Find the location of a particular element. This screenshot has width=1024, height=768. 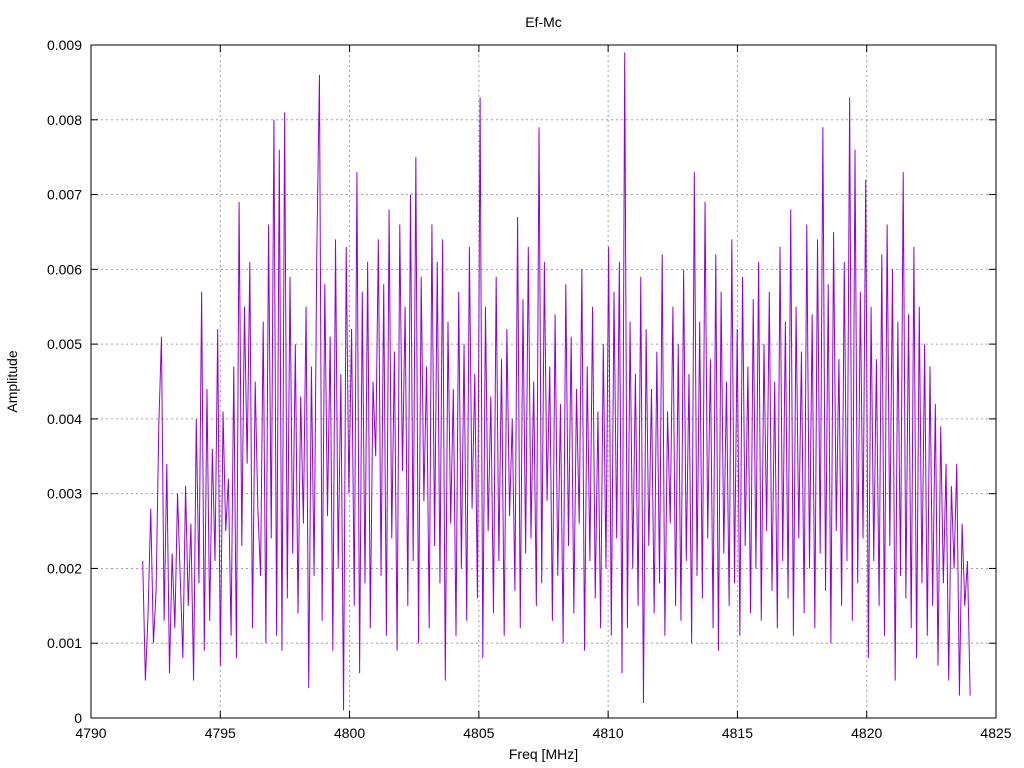

y-tick-label: 0 is located at coordinates (78, 718).